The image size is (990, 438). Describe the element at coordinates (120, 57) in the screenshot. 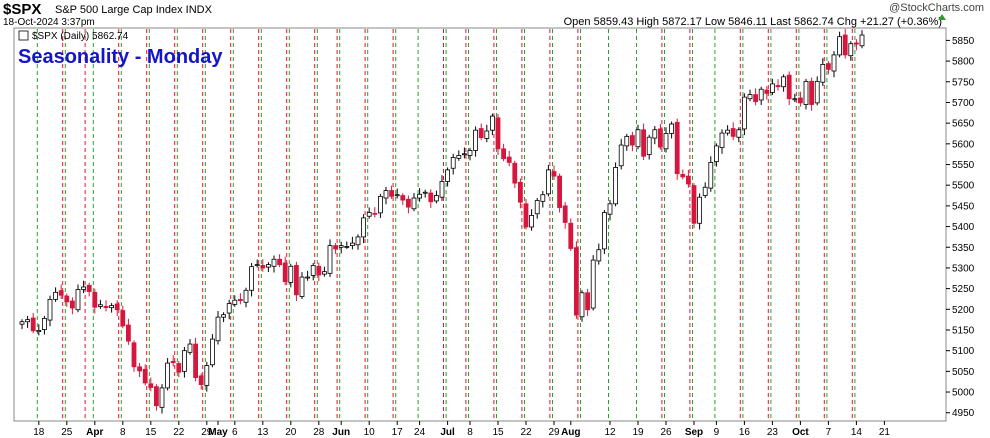

I see `seasonality-annotation: Seasonality - Monday` at that location.